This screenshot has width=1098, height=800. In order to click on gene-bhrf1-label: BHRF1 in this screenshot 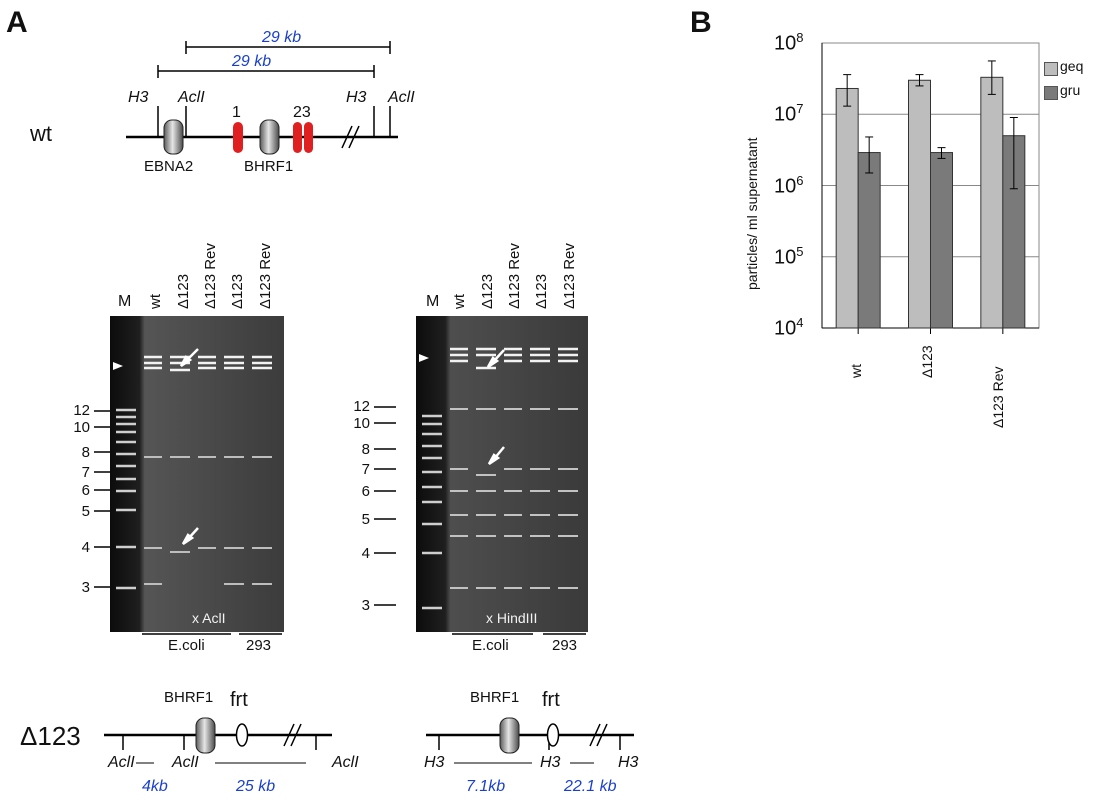, I will do `click(269, 166)`.